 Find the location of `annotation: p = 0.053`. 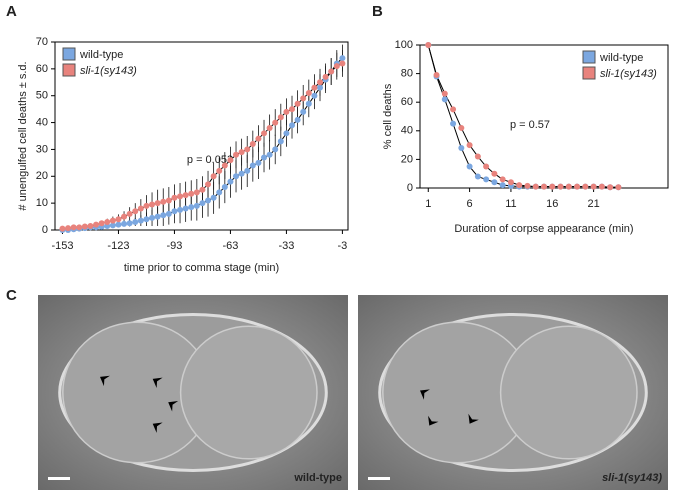

annotation: p = 0.053 is located at coordinates (210, 160).